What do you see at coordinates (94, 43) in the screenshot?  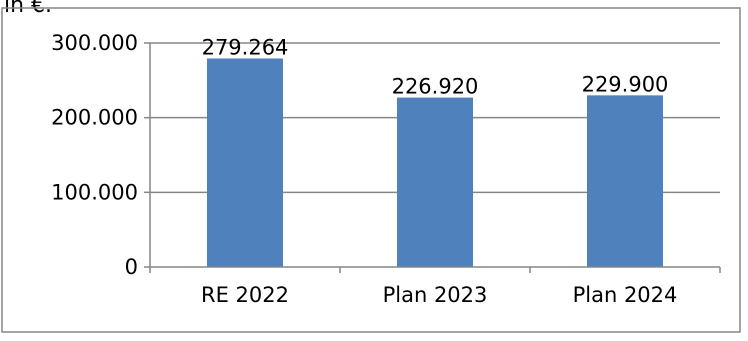 I see `y-tick-label: 300.000` at bounding box center [94, 43].